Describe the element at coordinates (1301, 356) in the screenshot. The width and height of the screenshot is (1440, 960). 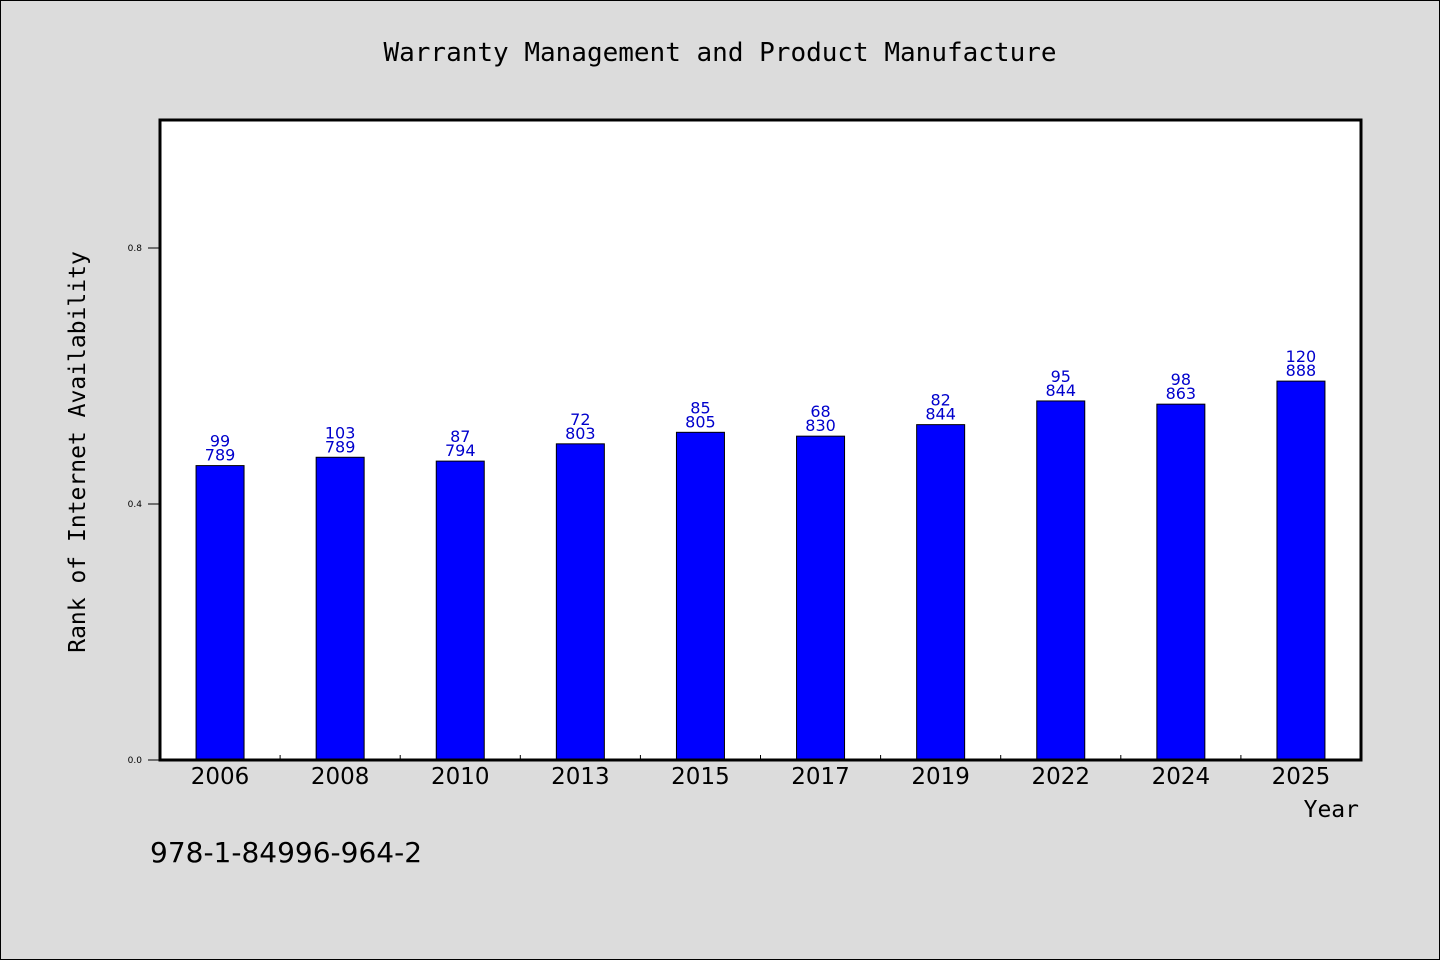
I see `bar-label-top-2025: 120` at that location.